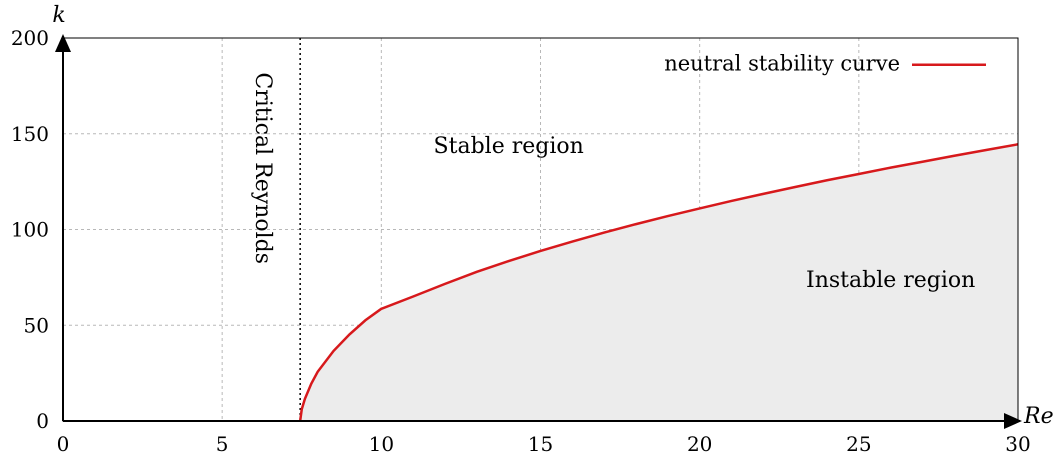  Describe the element at coordinates (36, 325) in the screenshot. I see `y-tick-label: 50` at that location.